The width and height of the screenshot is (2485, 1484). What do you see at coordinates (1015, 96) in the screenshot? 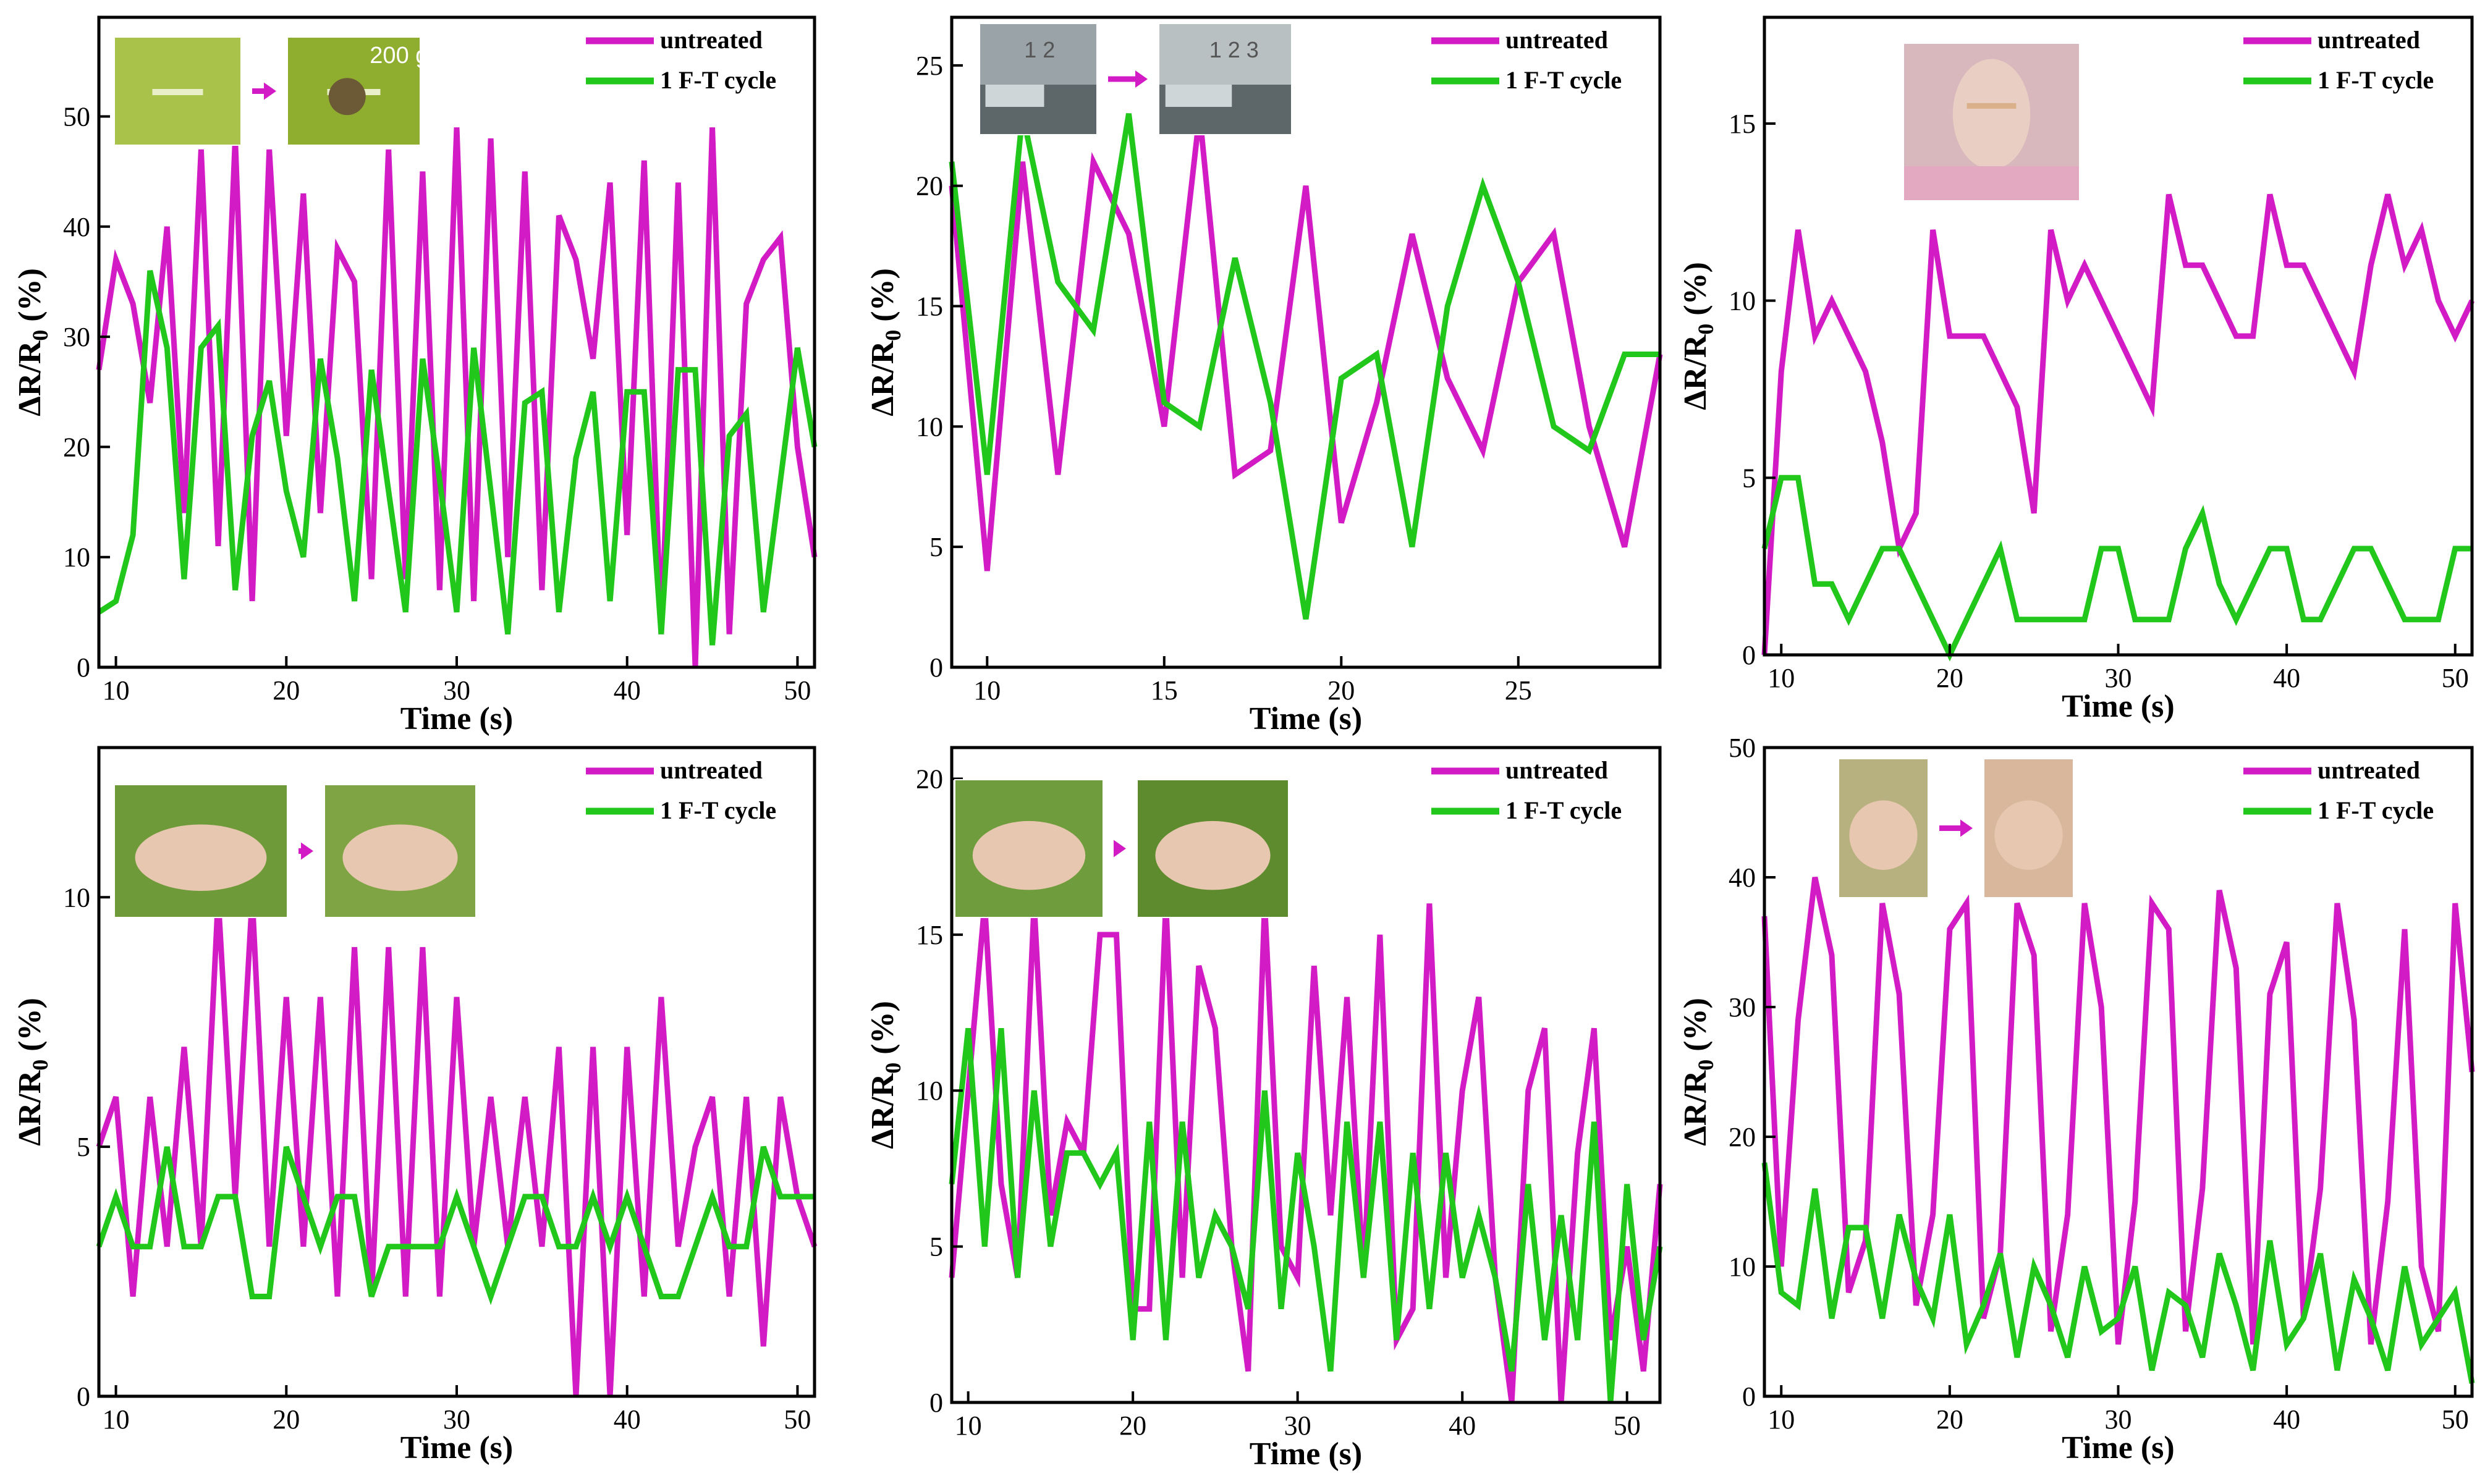
I see `gel-sample` at bounding box center [1015, 96].